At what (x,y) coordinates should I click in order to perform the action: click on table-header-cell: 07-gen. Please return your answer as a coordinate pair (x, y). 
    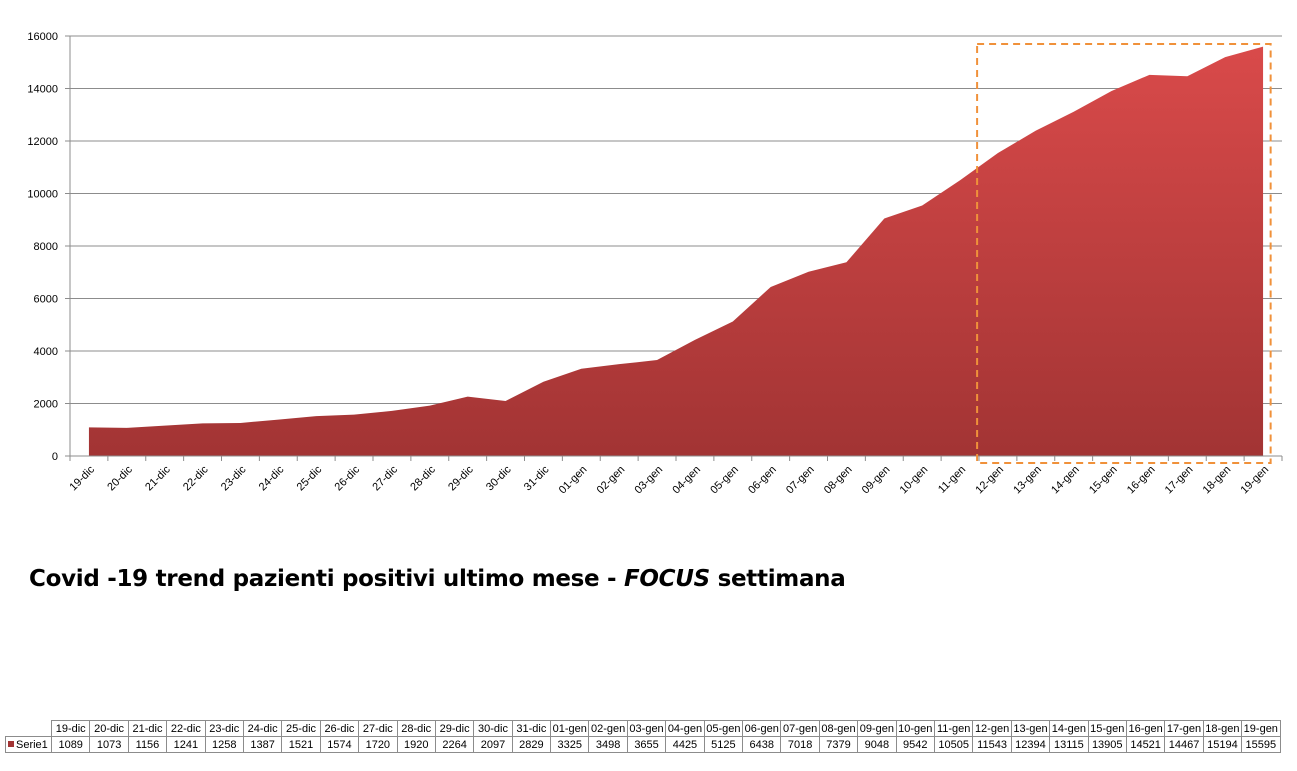
    Looking at the image, I should click on (800, 728).